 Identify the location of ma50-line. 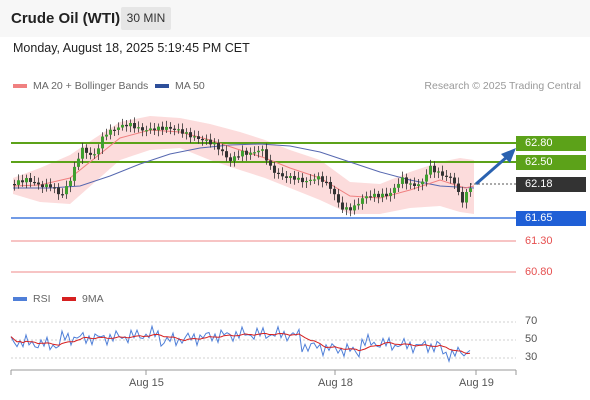
(244, 166).